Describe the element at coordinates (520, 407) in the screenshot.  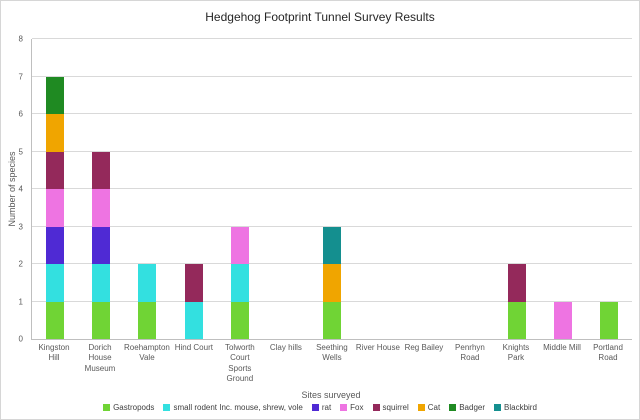
I see `legend-label: Blackbird` at that location.